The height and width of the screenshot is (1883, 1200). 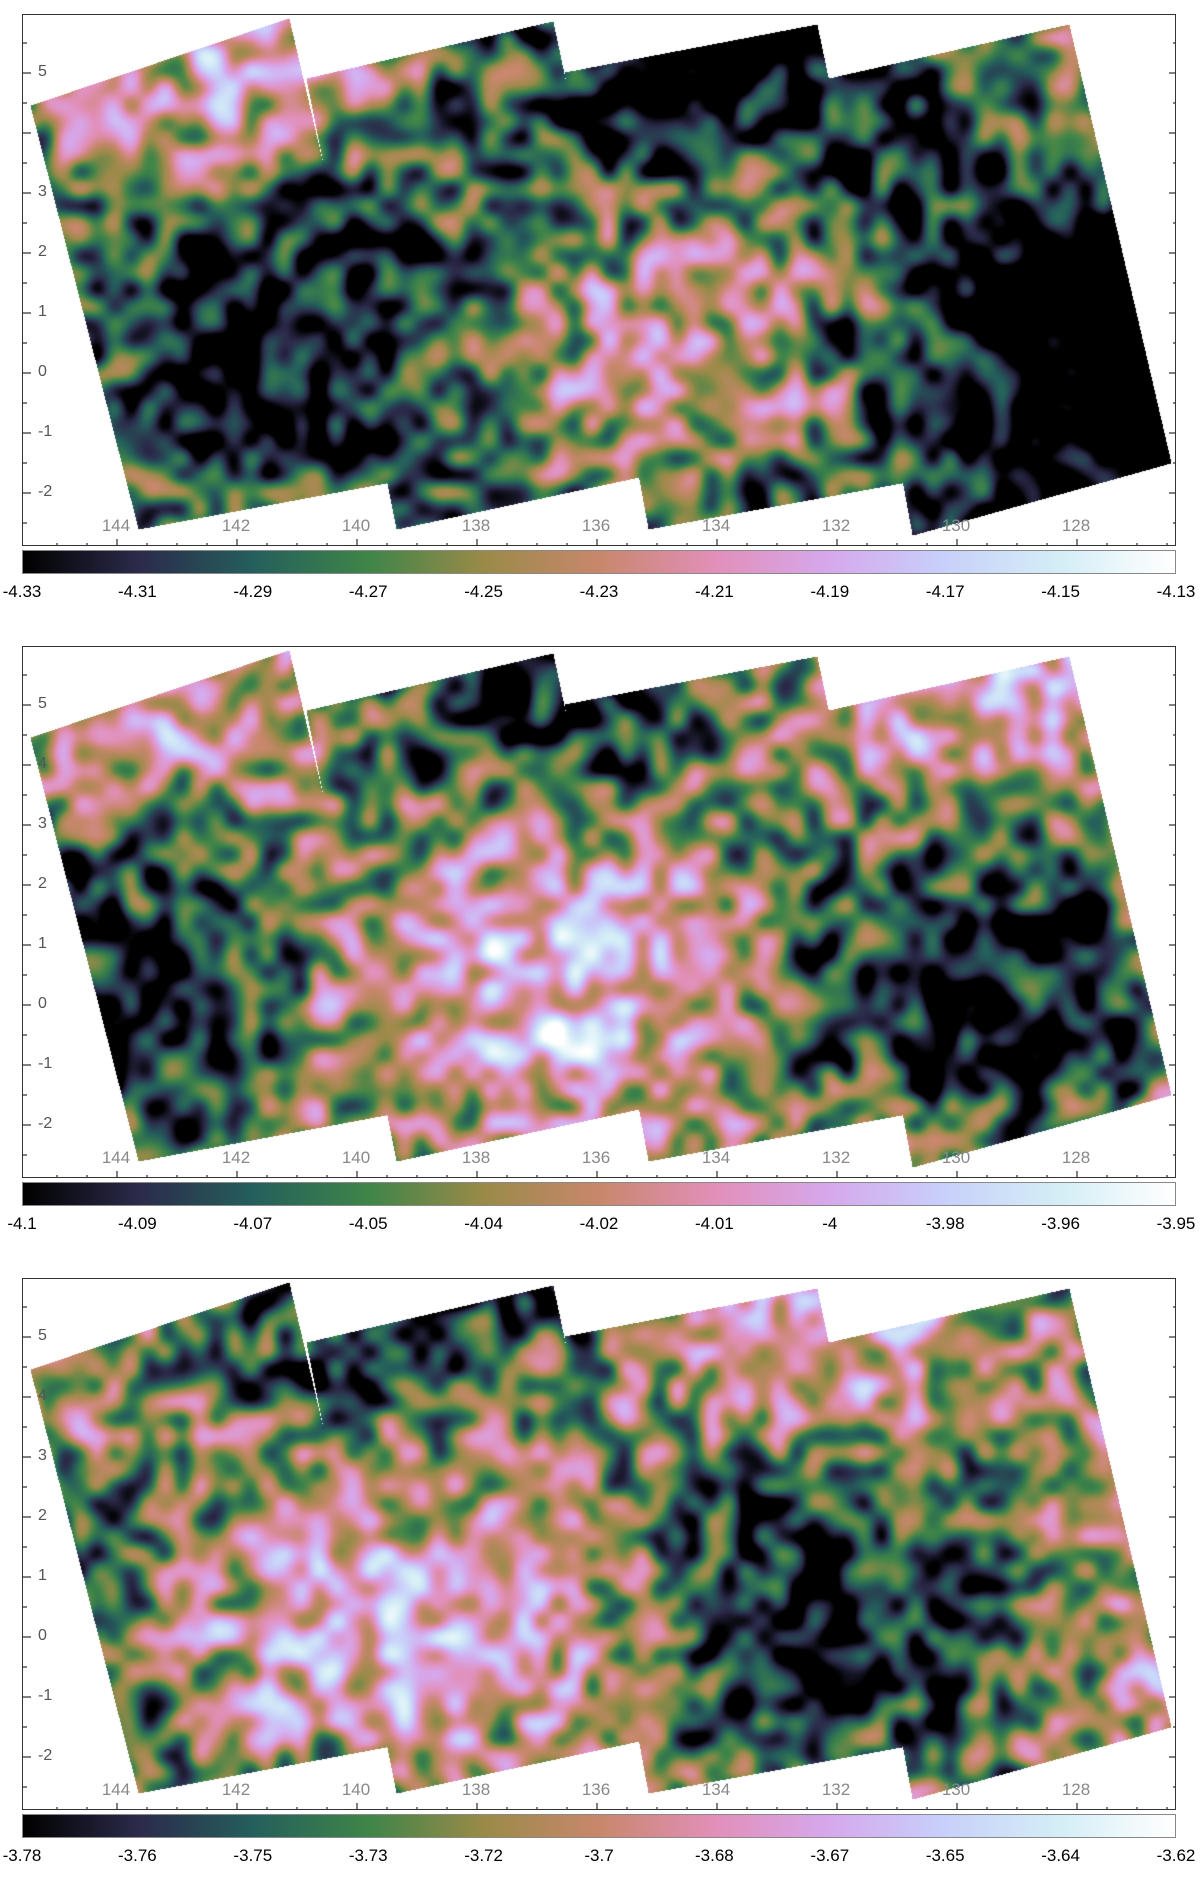 What do you see at coordinates (599, 1855) in the screenshot?
I see `colorbar-tick-label: -3.7` at bounding box center [599, 1855].